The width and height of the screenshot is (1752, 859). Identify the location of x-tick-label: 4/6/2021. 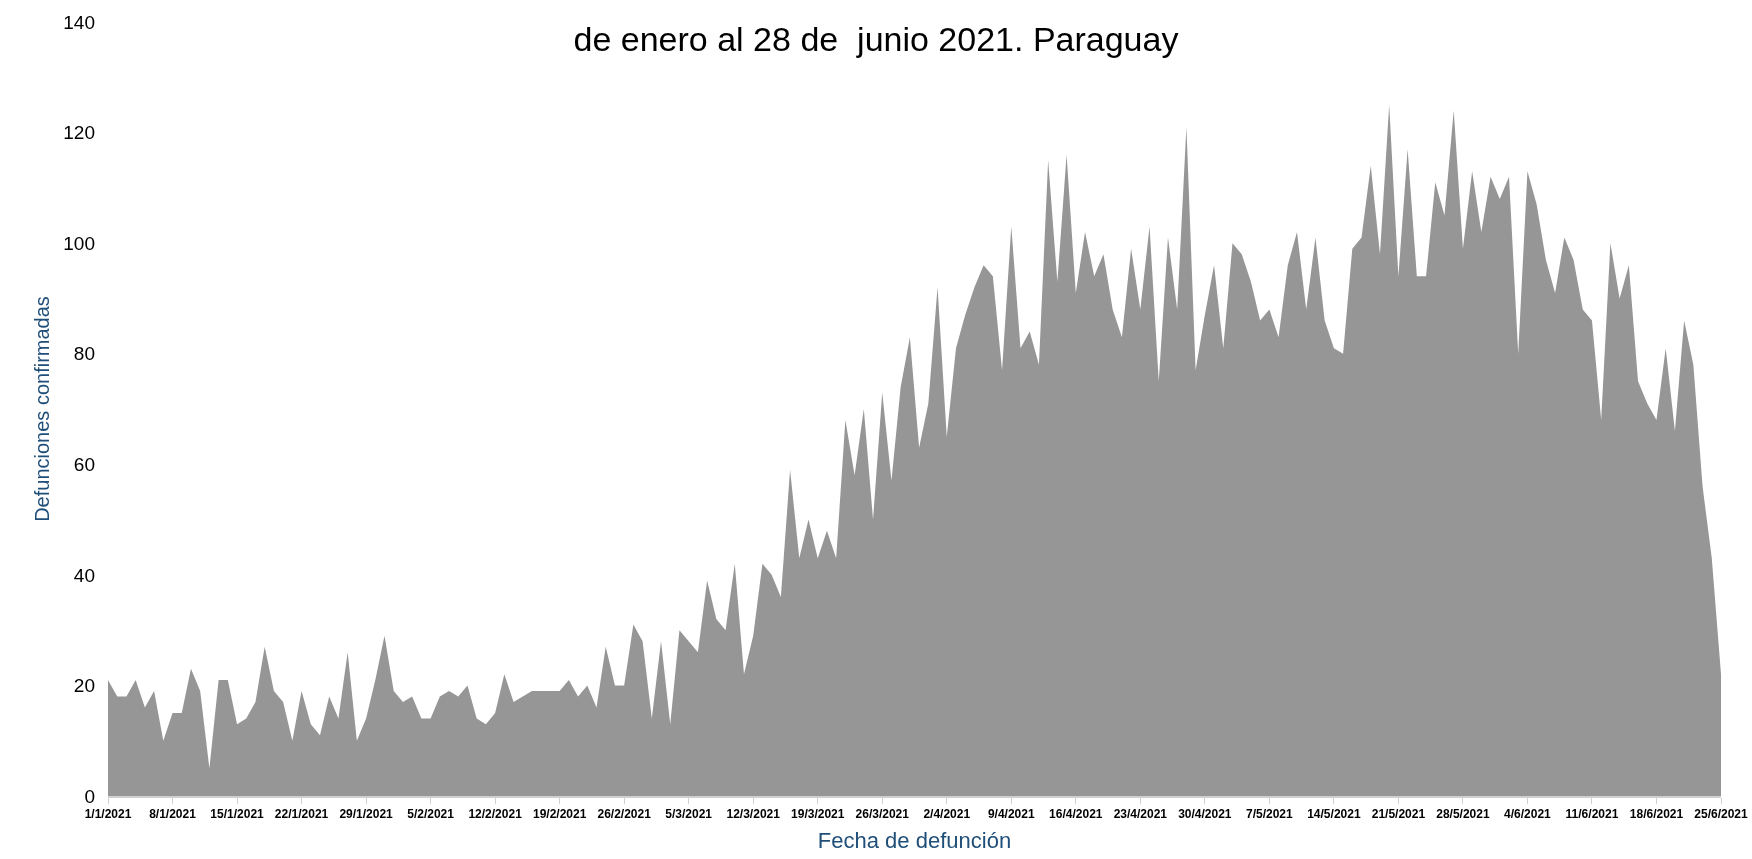
(1528, 813).